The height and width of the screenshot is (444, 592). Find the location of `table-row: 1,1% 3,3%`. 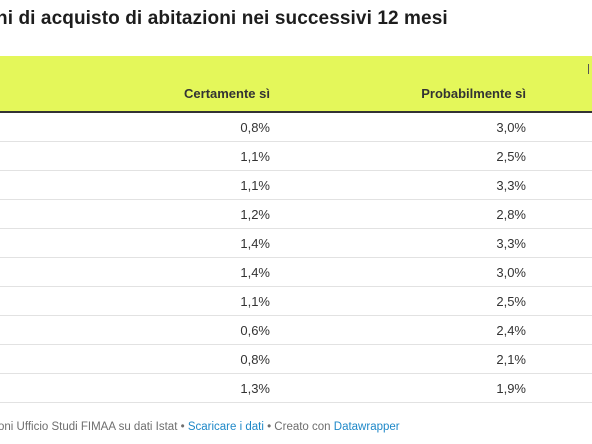

table-row: 1,1% 3,3% is located at coordinates (296, 185).